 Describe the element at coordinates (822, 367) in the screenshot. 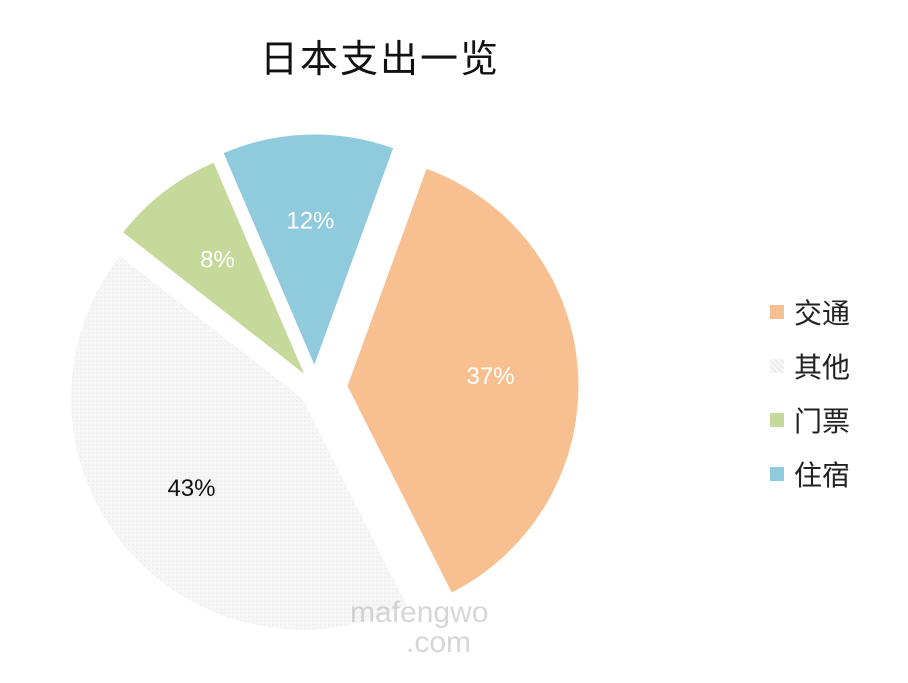

I see `legend-label-2: 其他` at that location.